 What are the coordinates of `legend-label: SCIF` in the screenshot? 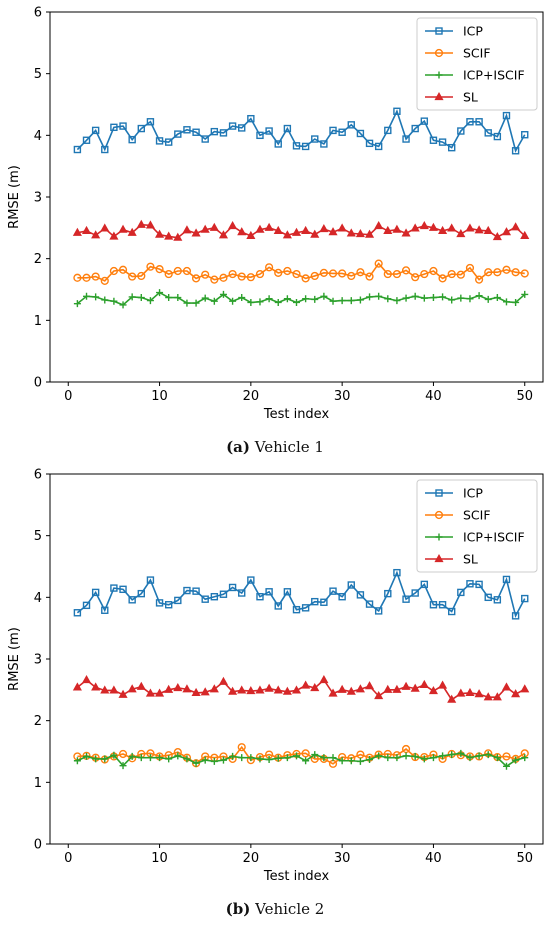 It's located at (477, 515).